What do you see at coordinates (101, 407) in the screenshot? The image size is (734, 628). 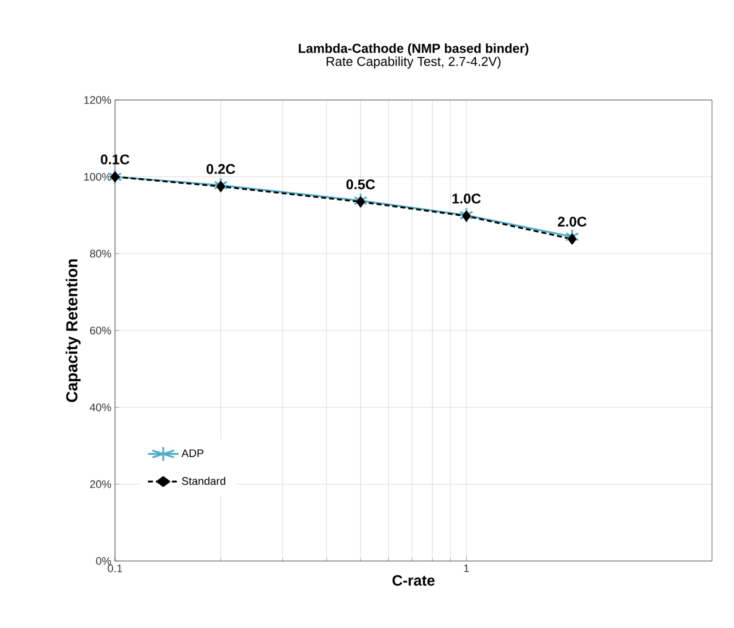 I see `y-tick-label: 40%` at bounding box center [101, 407].